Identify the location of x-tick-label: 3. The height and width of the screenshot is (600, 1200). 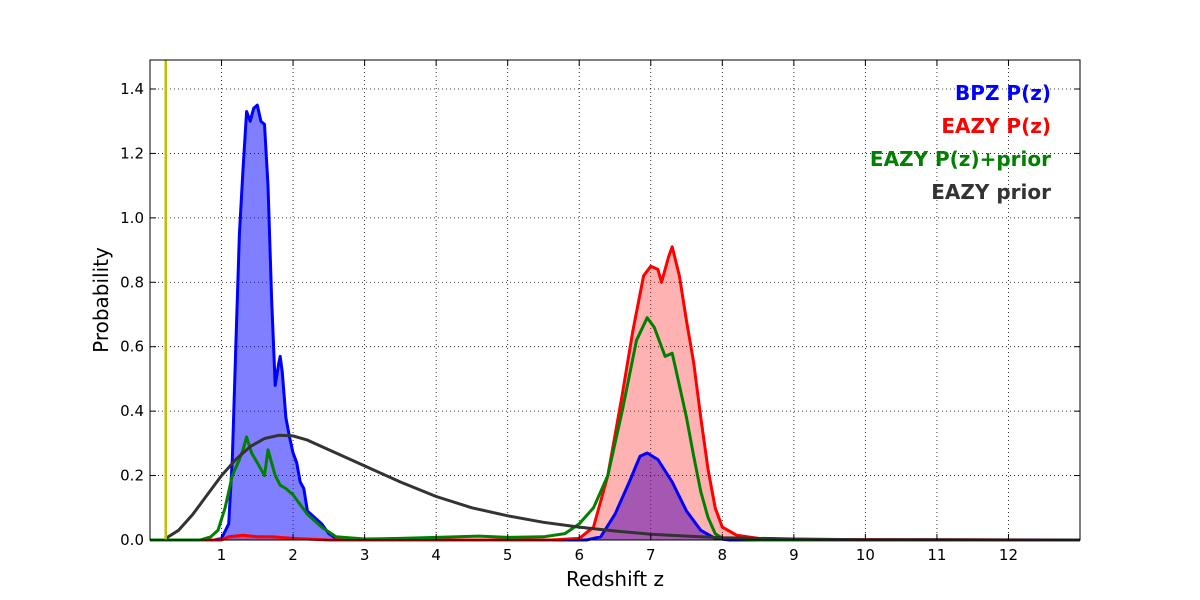
(365, 555).